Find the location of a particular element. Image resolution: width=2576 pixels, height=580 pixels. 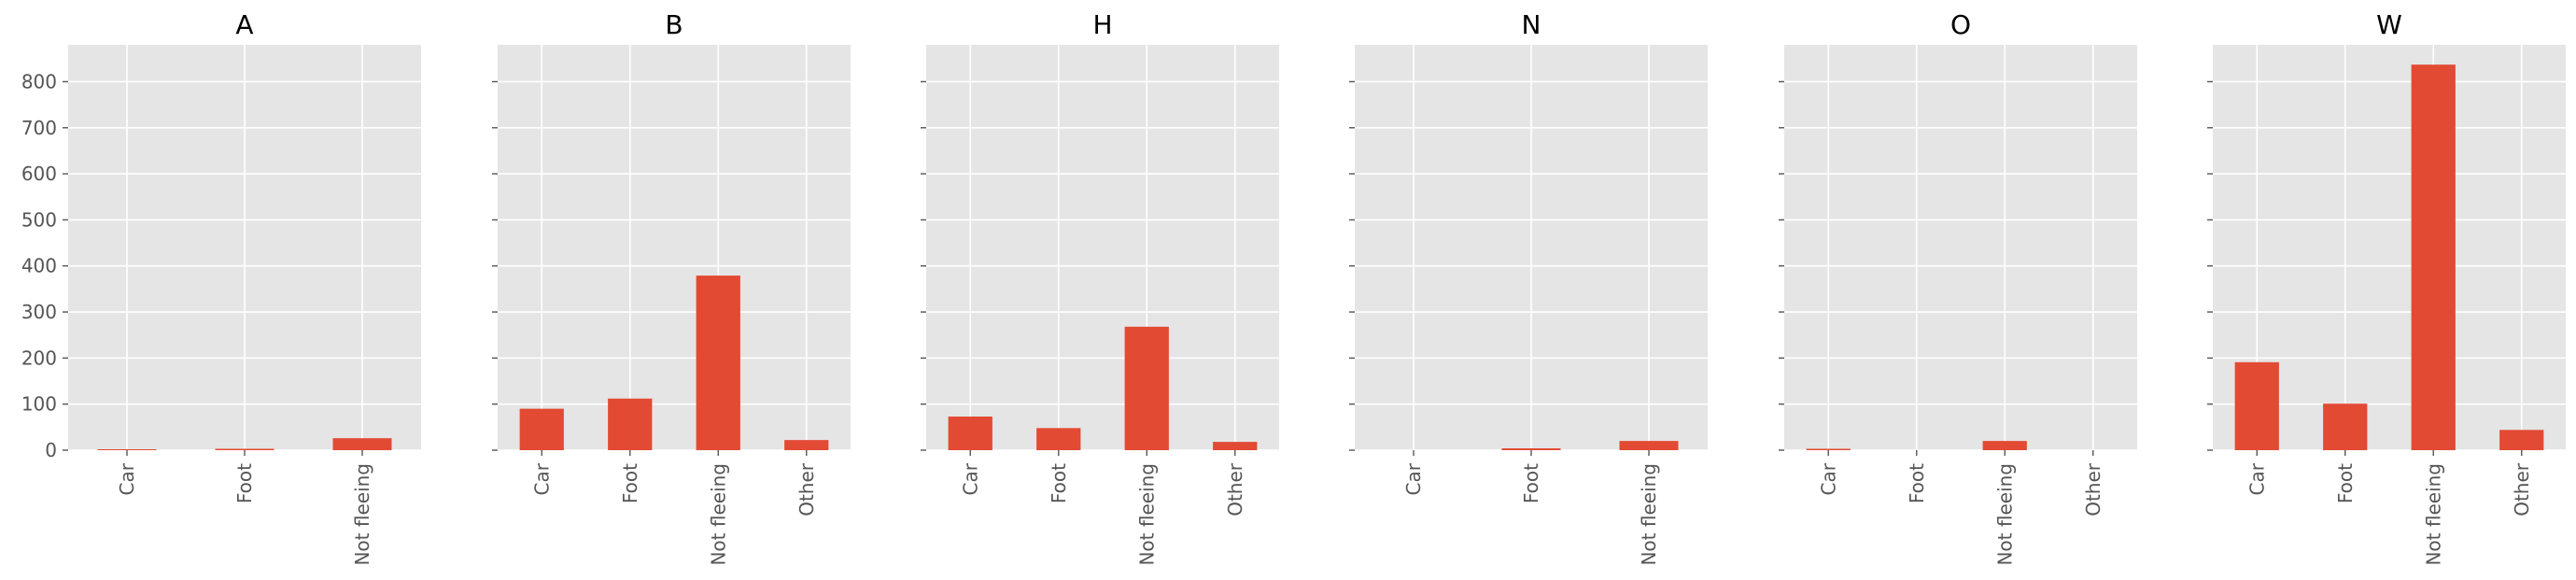

subplot-N: Car Foot Not fleeing N is located at coordinates (1528, 288).